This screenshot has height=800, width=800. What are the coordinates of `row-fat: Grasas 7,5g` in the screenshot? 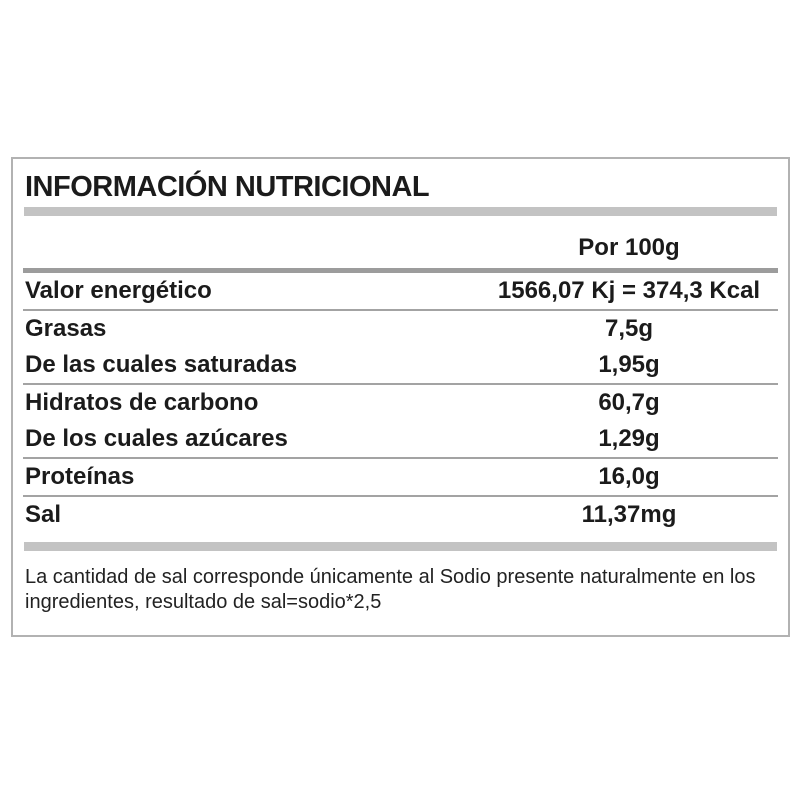 It's located at (400, 329).